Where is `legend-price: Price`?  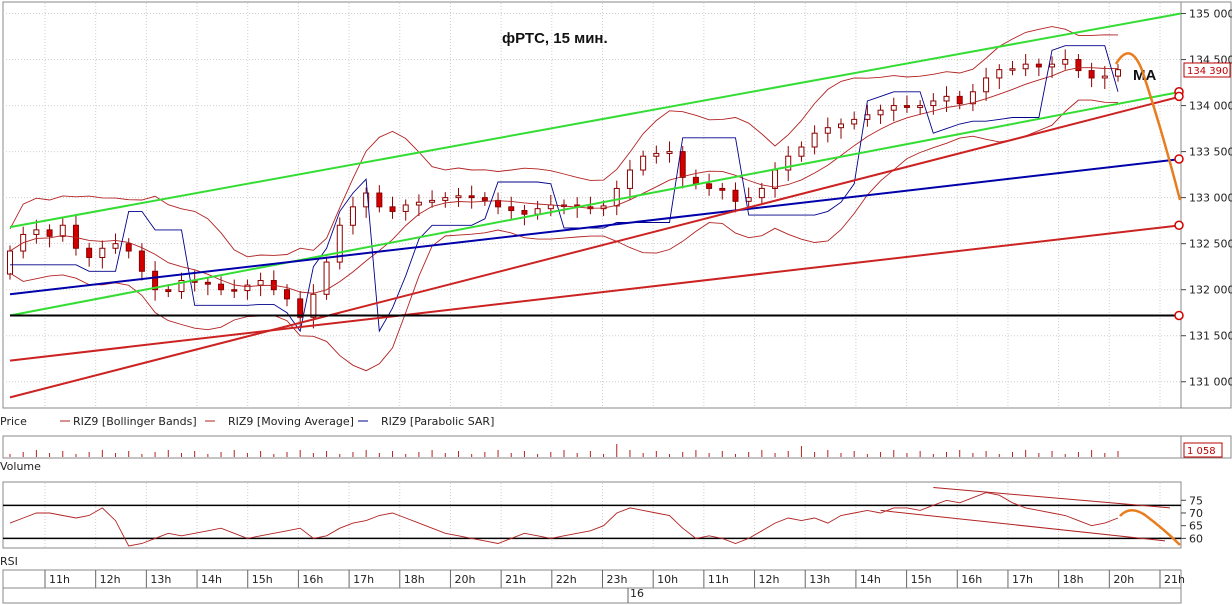
legend-price: Price is located at coordinates (13, 421).